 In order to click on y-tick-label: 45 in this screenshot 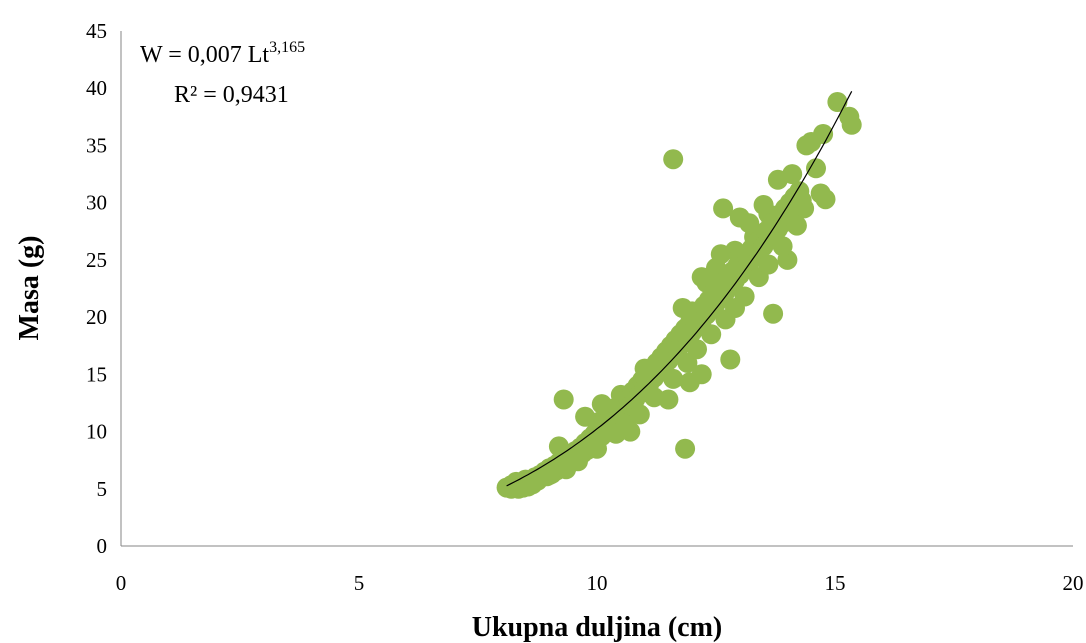, I will do `click(96, 31)`.